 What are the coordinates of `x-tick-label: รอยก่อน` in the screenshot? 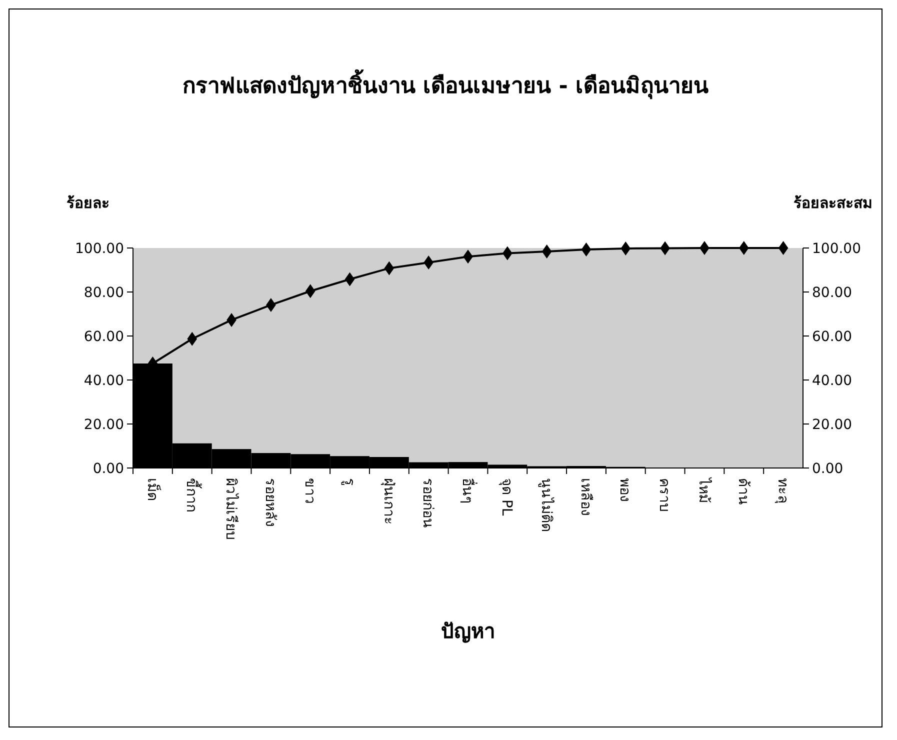 It's located at (428, 503).